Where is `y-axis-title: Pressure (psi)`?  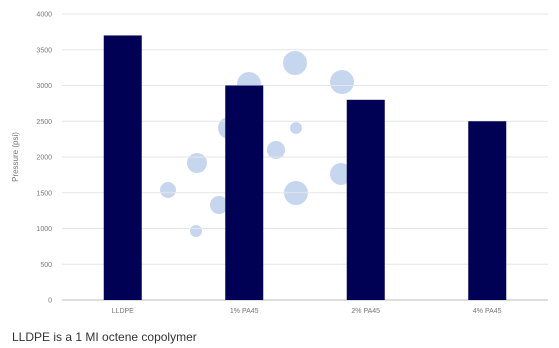
y-axis-title: Pressure (psi) is located at coordinates (15, 157).